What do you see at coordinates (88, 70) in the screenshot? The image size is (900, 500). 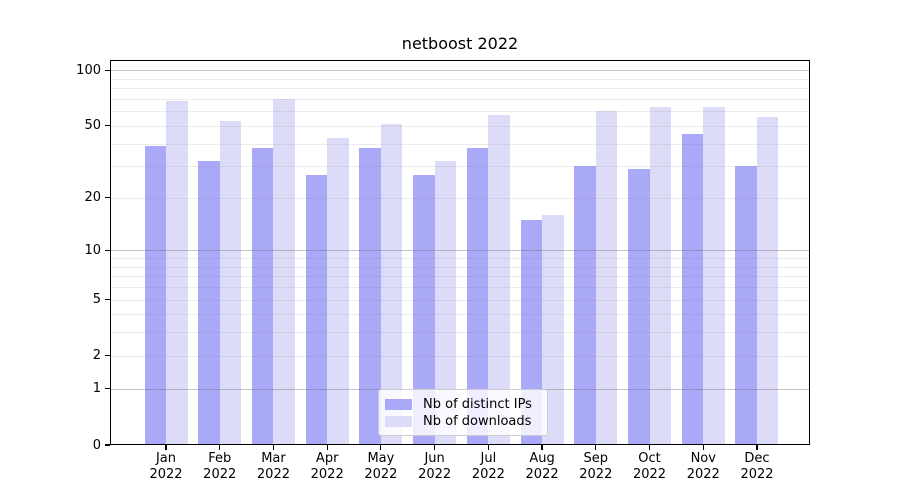 I see `y-tick-label: 100` at bounding box center [88, 70].